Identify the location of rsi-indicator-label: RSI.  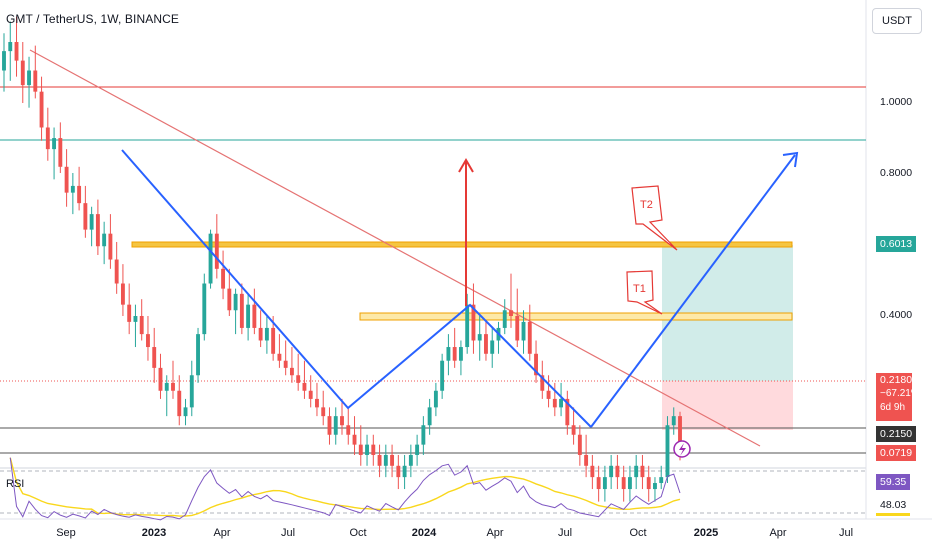
(15, 484).